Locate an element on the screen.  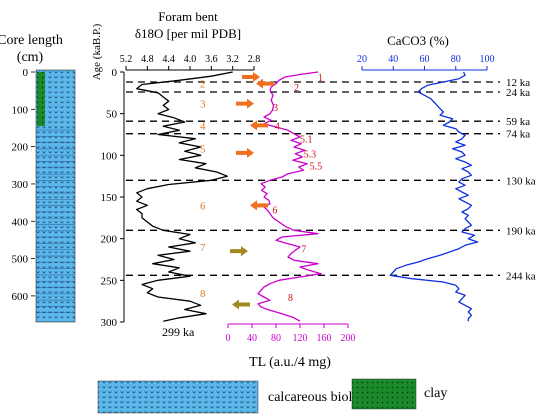
orange-stage-label: 2 is located at coordinates (203, 85).